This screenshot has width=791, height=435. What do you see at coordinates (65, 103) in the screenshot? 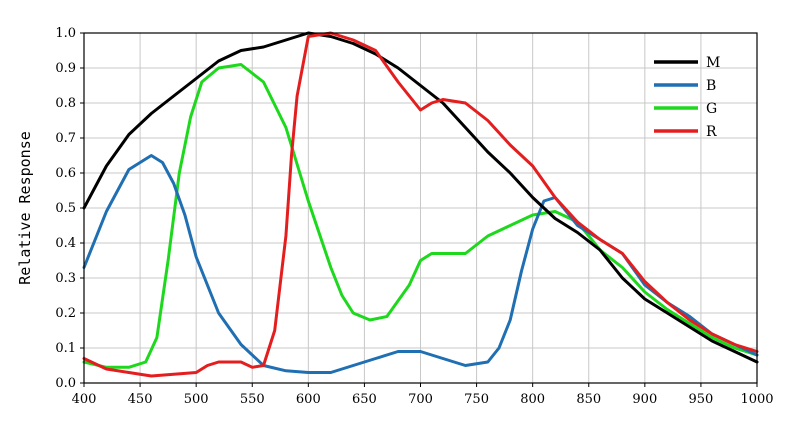
I see `y-tick-label: 0.8` at bounding box center [65, 103].